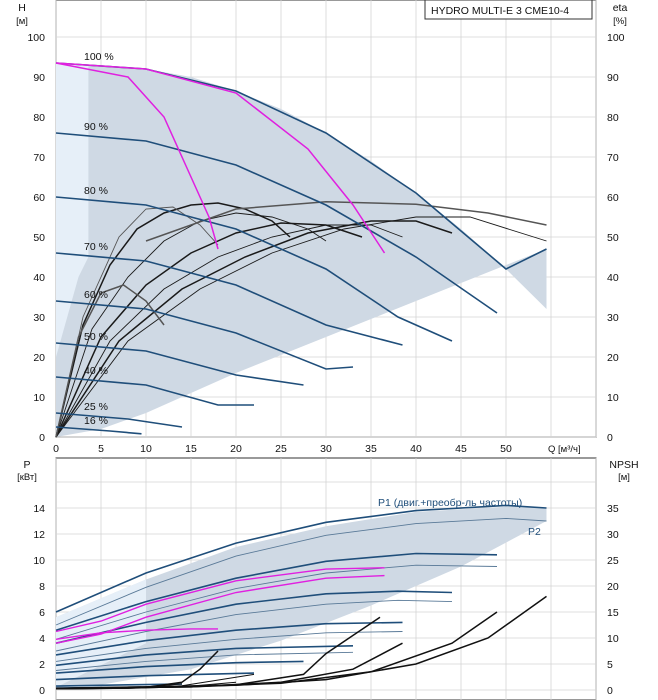 This screenshot has width=658, height=700. Describe the element at coordinates (326, 449) in the screenshot. I see `x-tick-label: 30` at that location.